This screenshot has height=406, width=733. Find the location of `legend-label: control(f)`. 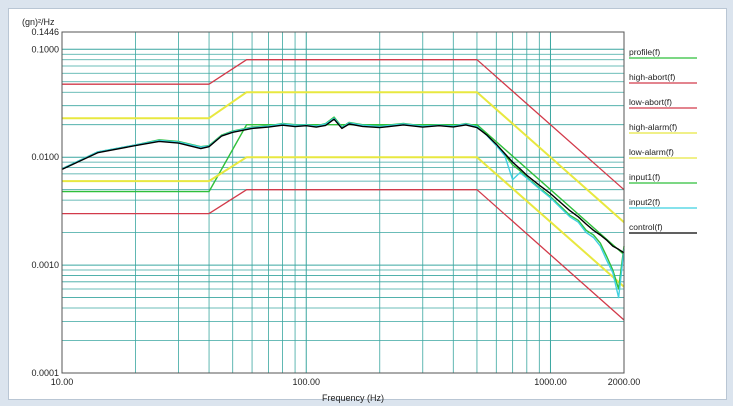

legend-label: control(f) is located at coordinates (646, 227).